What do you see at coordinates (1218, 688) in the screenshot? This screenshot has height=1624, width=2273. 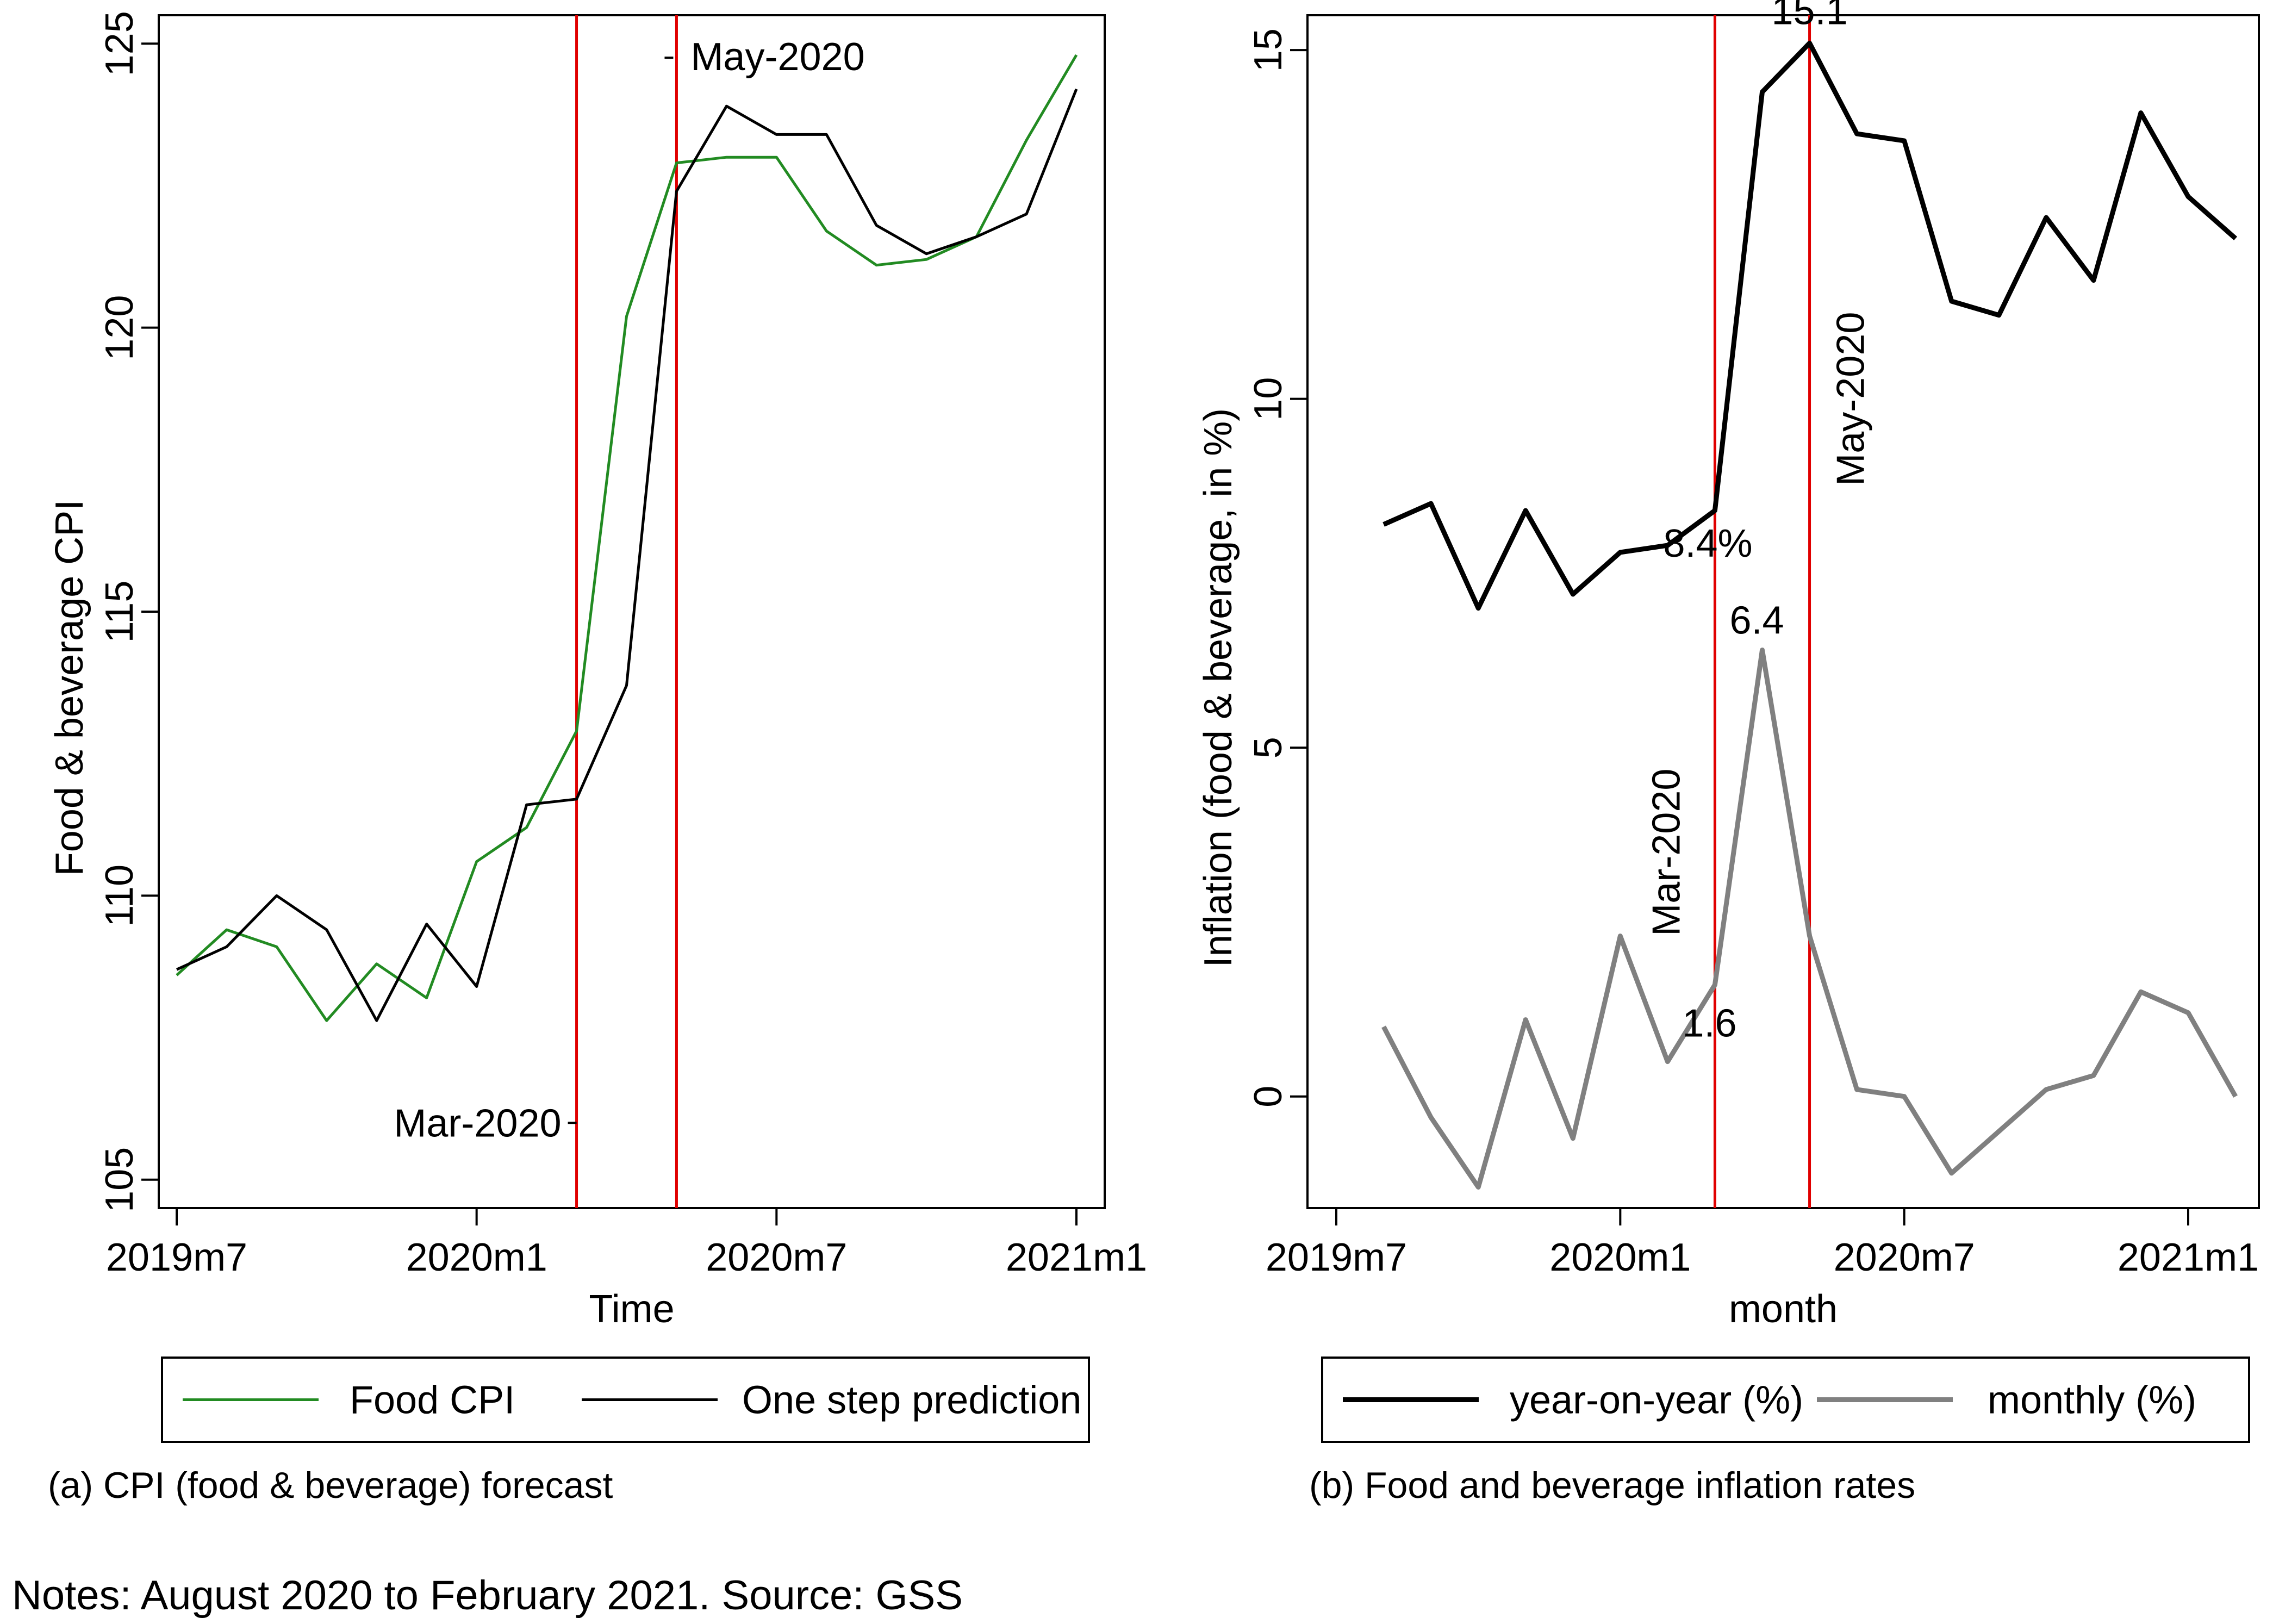 I see `y-axis-title-b: Inflation (food & beverage, in %)` at bounding box center [1218, 688].